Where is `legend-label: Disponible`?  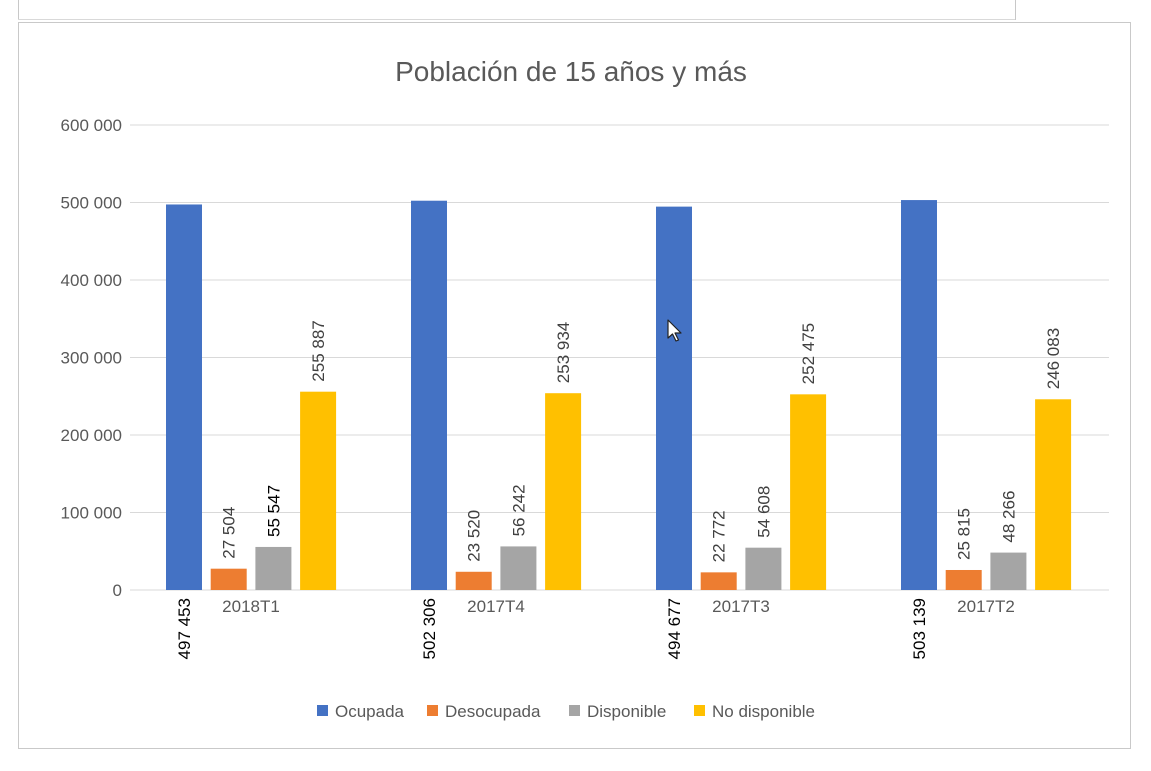
legend-label: Disponible is located at coordinates (626, 711).